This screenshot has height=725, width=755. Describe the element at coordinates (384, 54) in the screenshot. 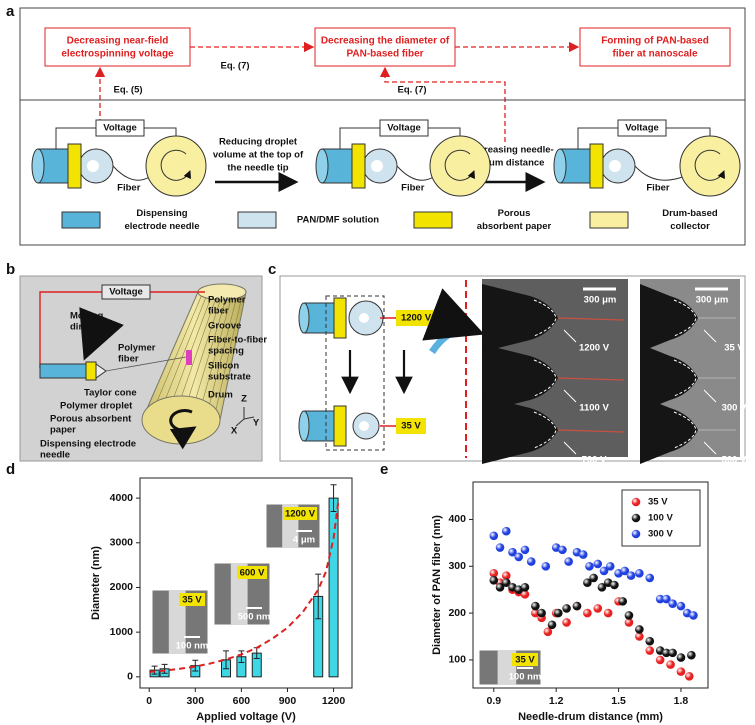

I see `goal-text: PAN-based fiber` at that location.